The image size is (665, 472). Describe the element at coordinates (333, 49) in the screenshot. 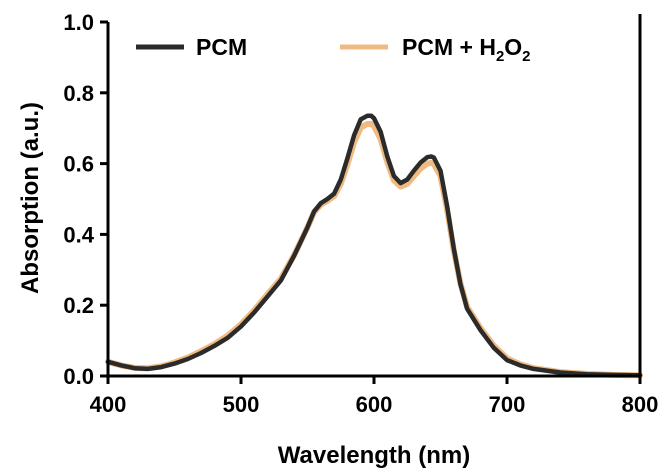

I see `legend: PCM PCM + H2O2` at that location.